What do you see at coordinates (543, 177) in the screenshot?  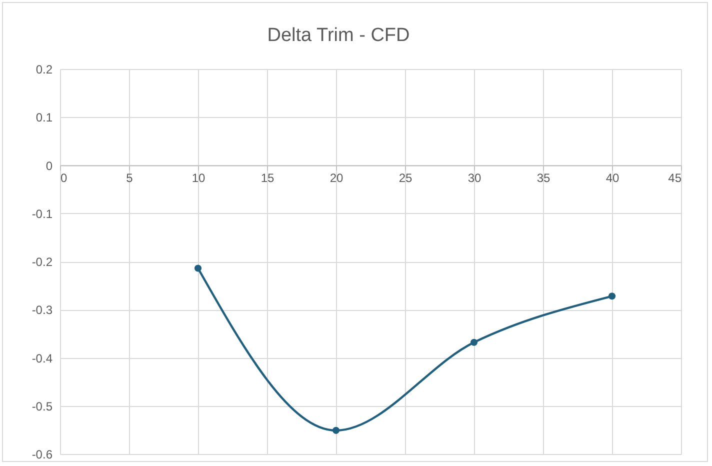 I see `x-tick-label: 35` at bounding box center [543, 177].